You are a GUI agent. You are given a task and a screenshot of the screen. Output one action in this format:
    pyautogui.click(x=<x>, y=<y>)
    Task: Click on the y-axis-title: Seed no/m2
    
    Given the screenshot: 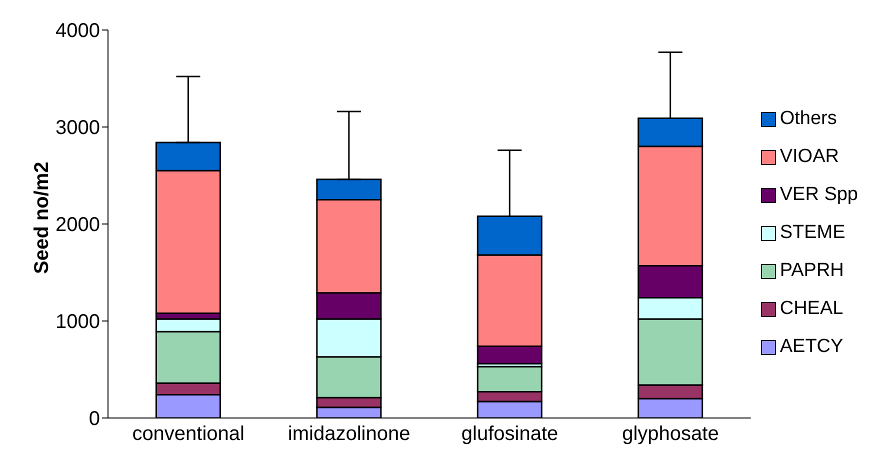 What is the action you would take?
    pyautogui.click(x=42, y=218)
    